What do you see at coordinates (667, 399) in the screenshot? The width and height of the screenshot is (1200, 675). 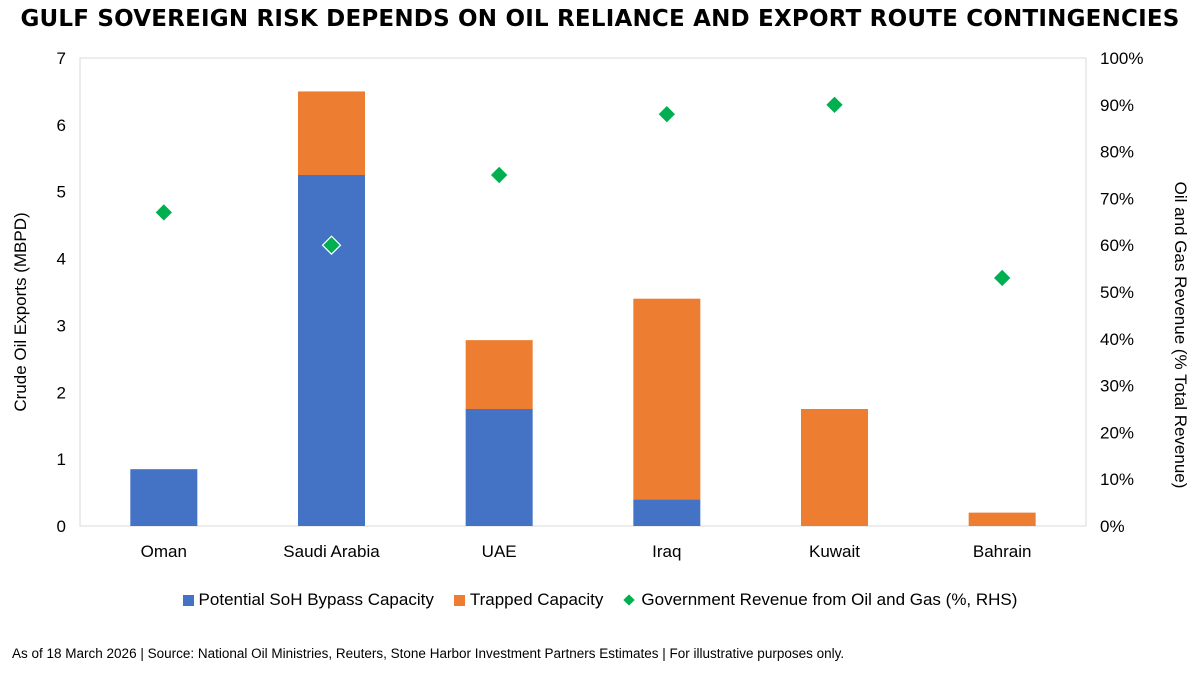 I see `bar-iraq-trapped` at bounding box center [667, 399].